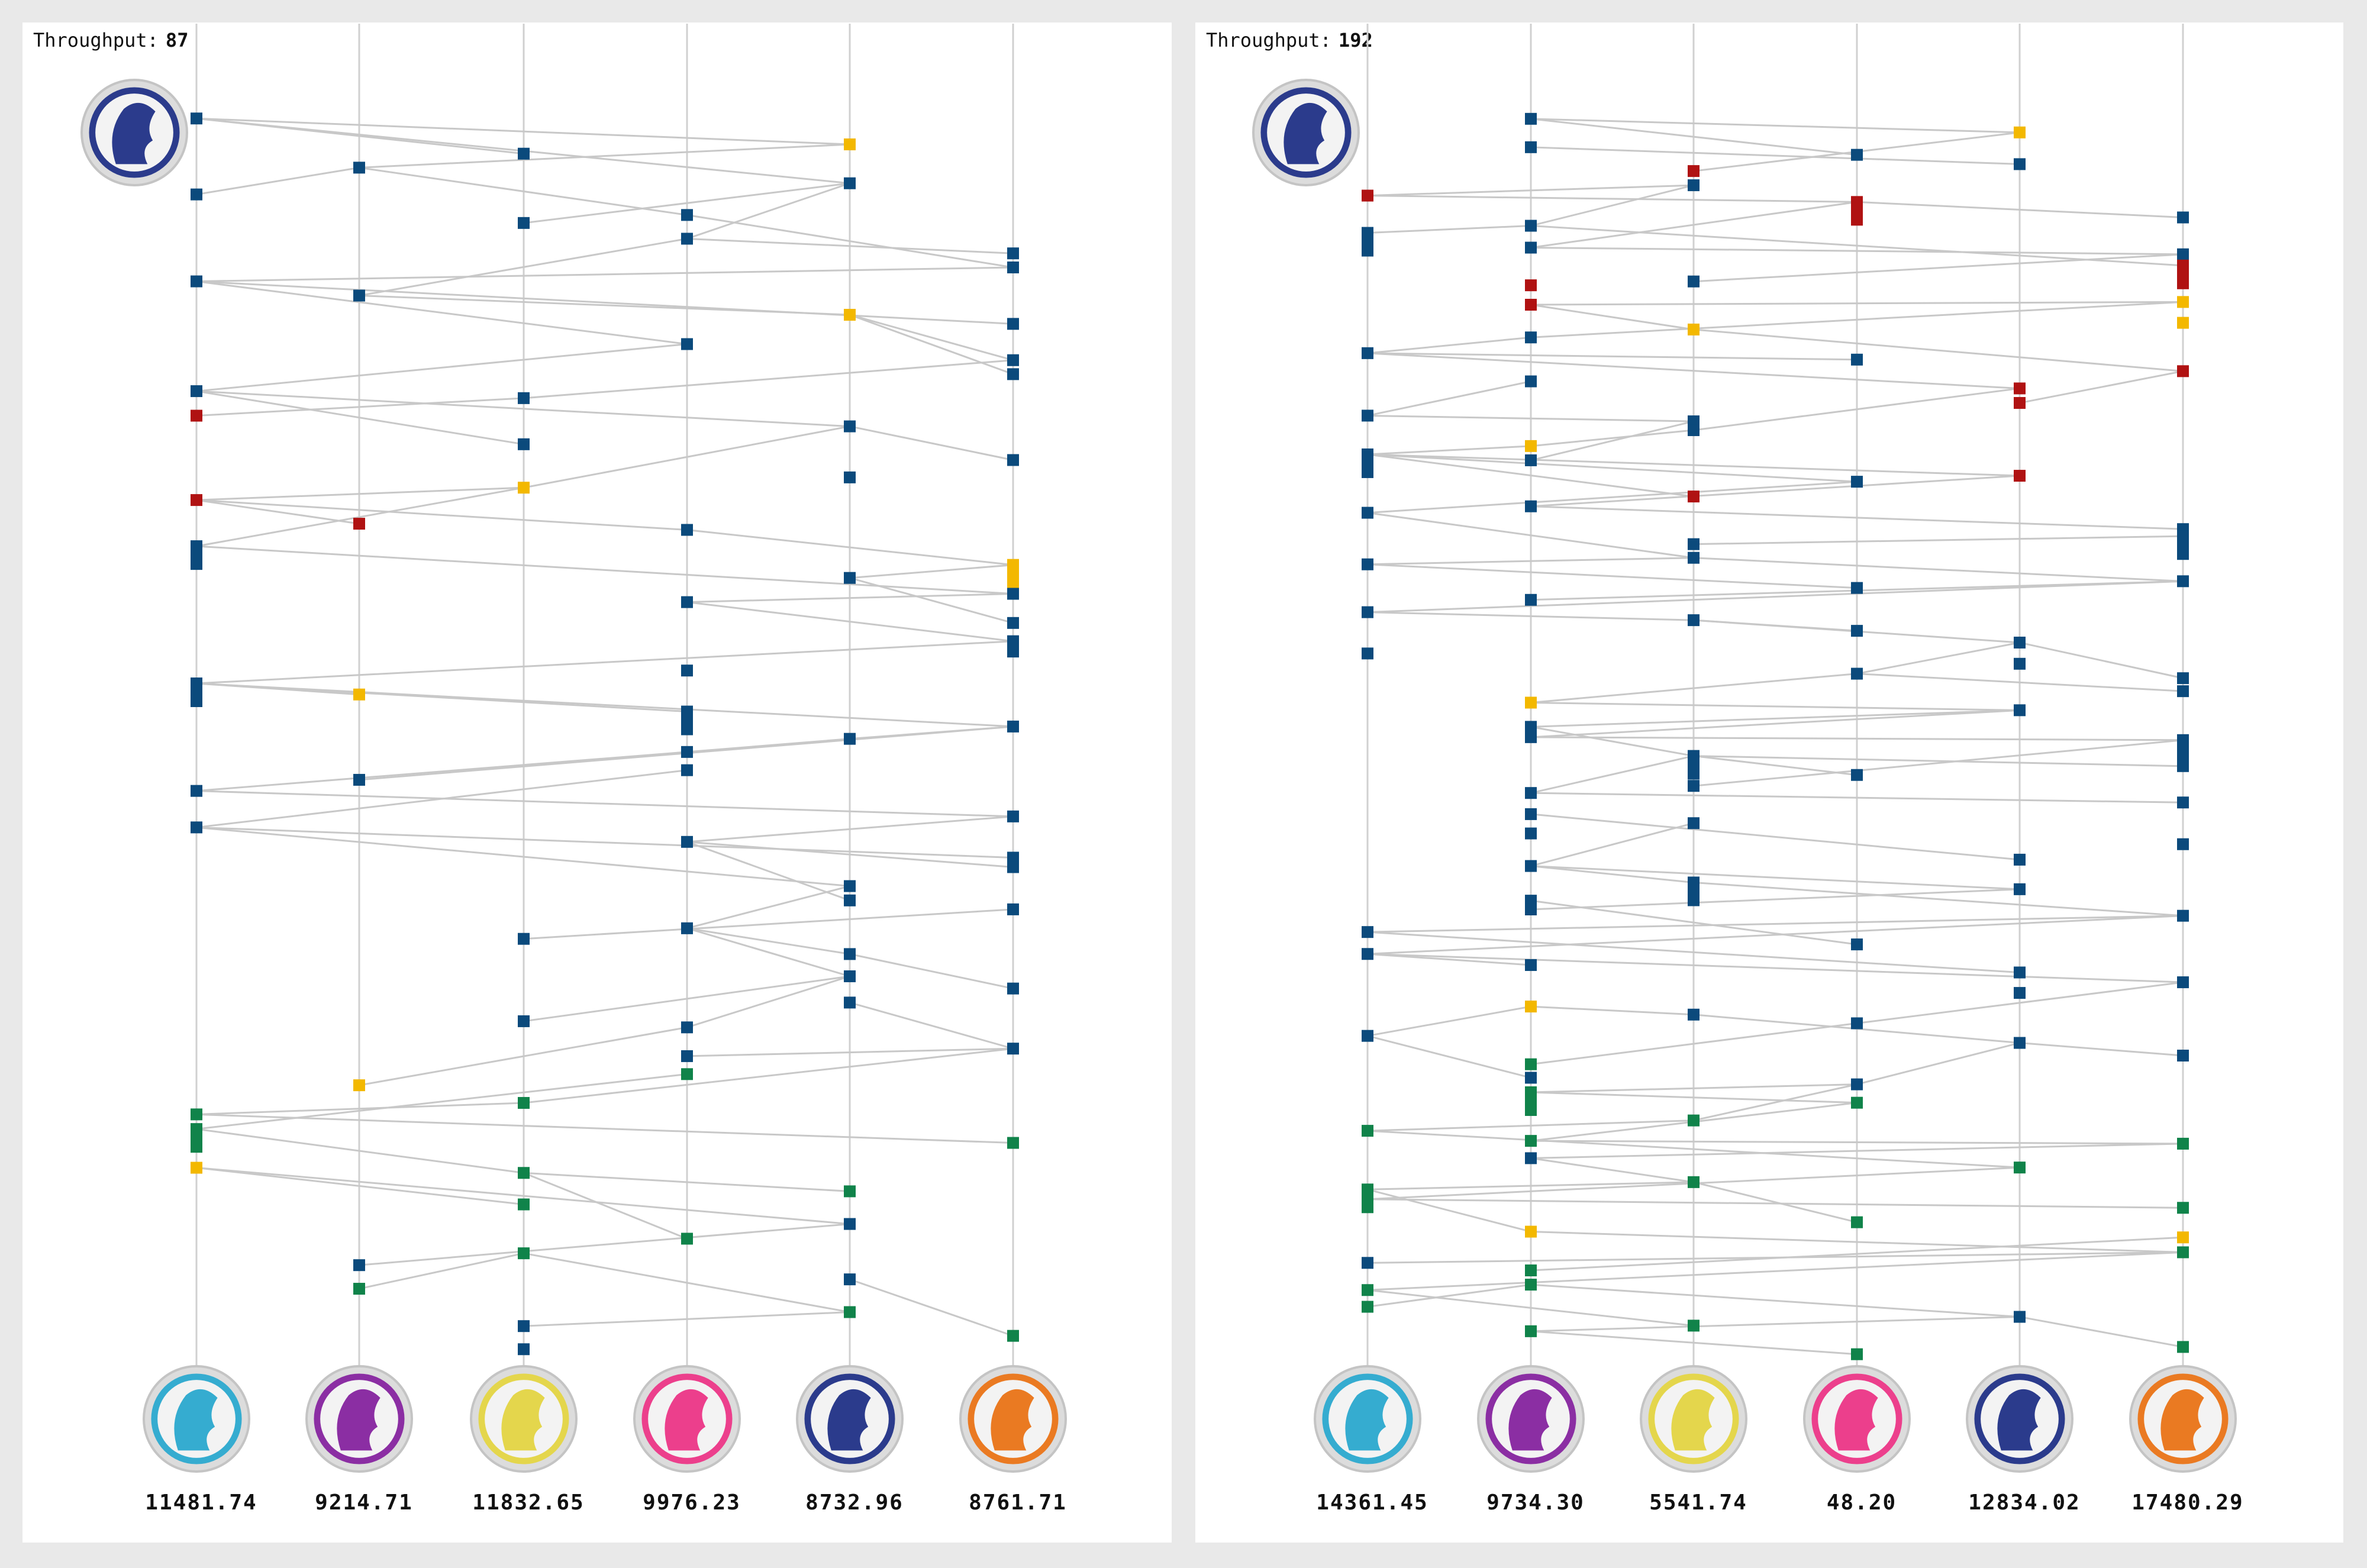  Describe the element at coordinates (1530, 1420) in the screenshot. I see `avatar-silhouette` at that location.